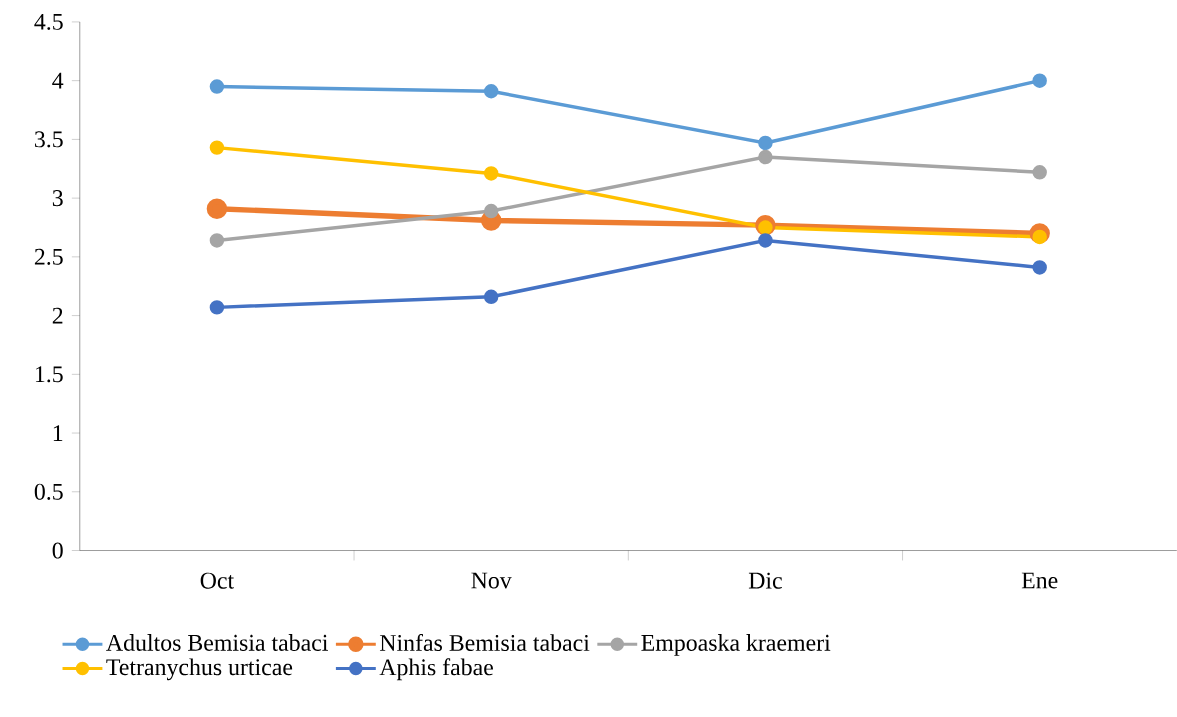 This screenshot has width=1177, height=717. What do you see at coordinates (436, 669) in the screenshot?
I see `legend-label: Aphis fabae` at bounding box center [436, 669].